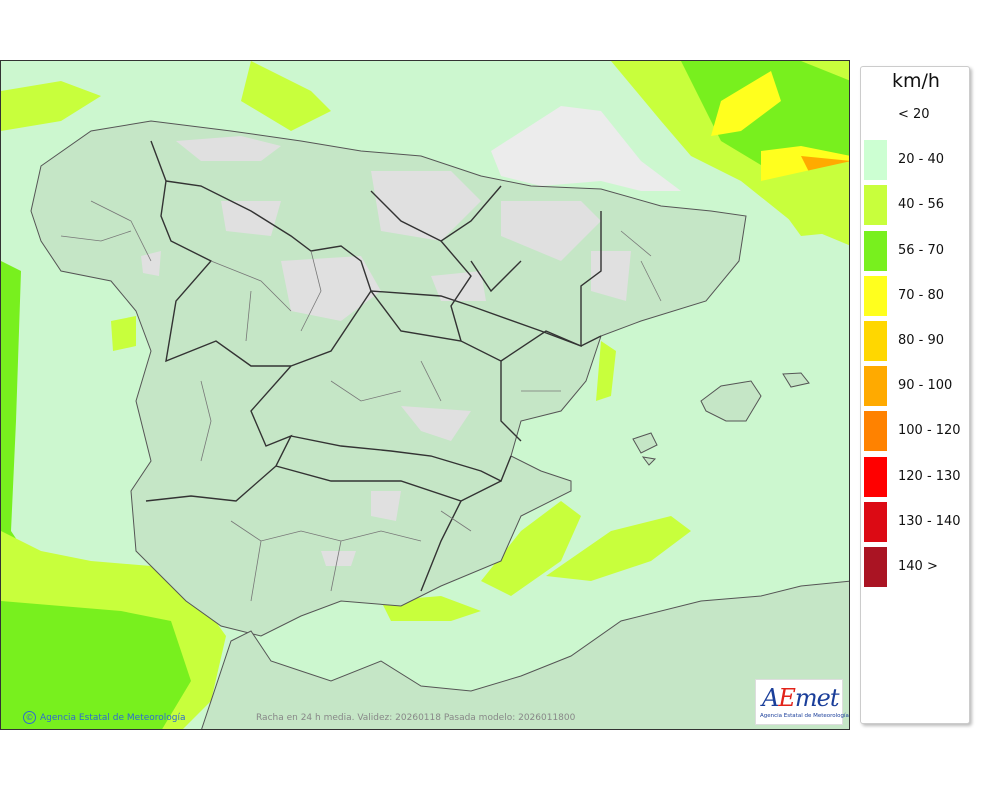 The height and width of the screenshot is (790, 1000). Describe the element at coordinates (796, 380) in the screenshot. I see `island-menorca` at that location.